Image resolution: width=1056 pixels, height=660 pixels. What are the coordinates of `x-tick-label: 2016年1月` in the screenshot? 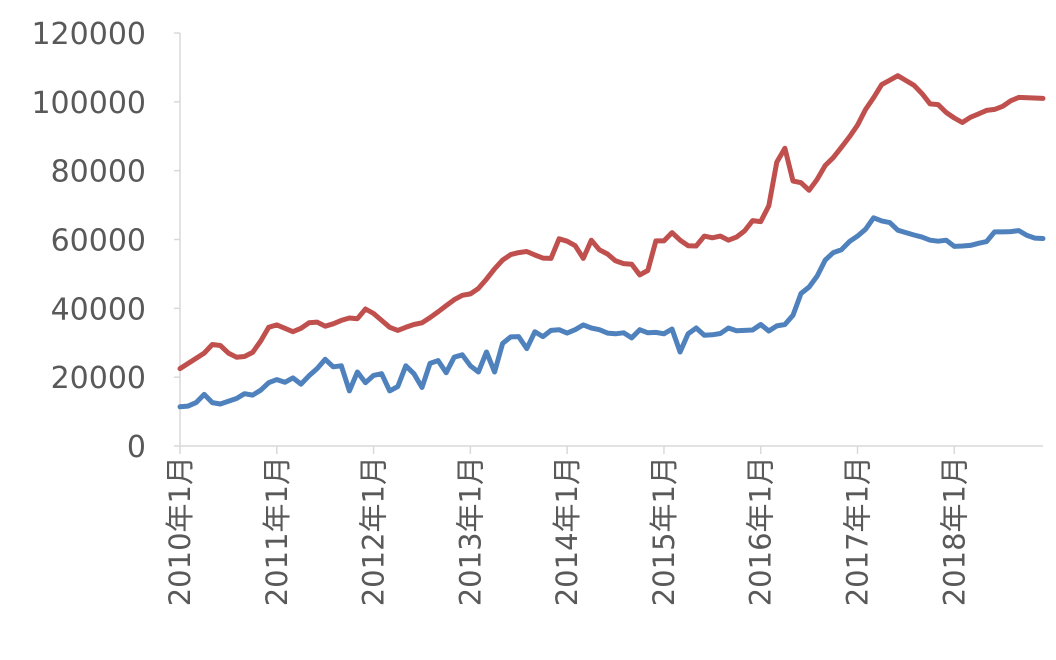 It's located at (761, 531).